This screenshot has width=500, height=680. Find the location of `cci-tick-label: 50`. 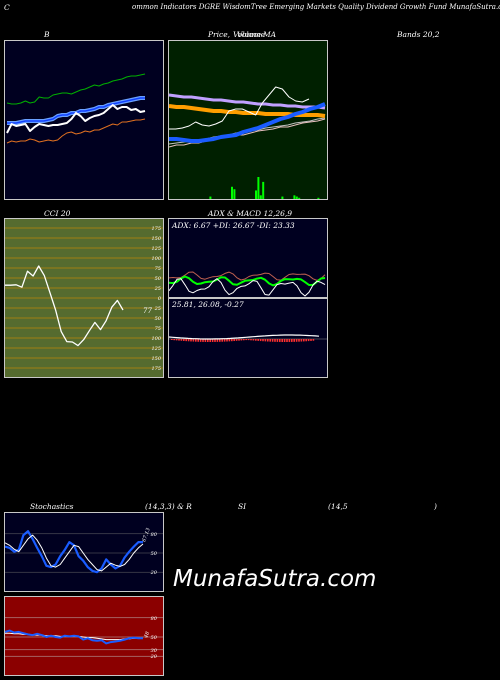

cci-tick-label: 50 is located at coordinates (158, 279).